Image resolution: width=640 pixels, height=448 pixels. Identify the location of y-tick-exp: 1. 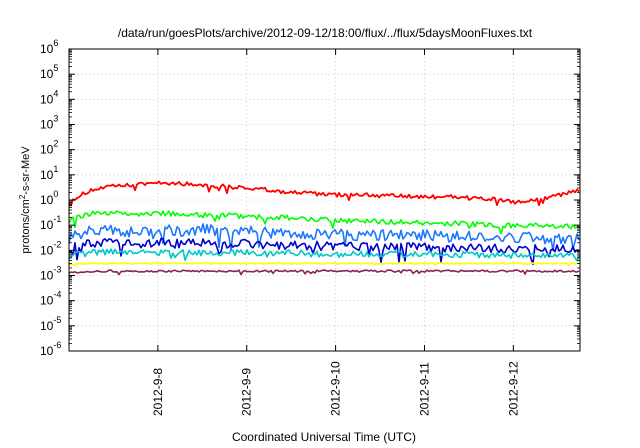
(55, 169).